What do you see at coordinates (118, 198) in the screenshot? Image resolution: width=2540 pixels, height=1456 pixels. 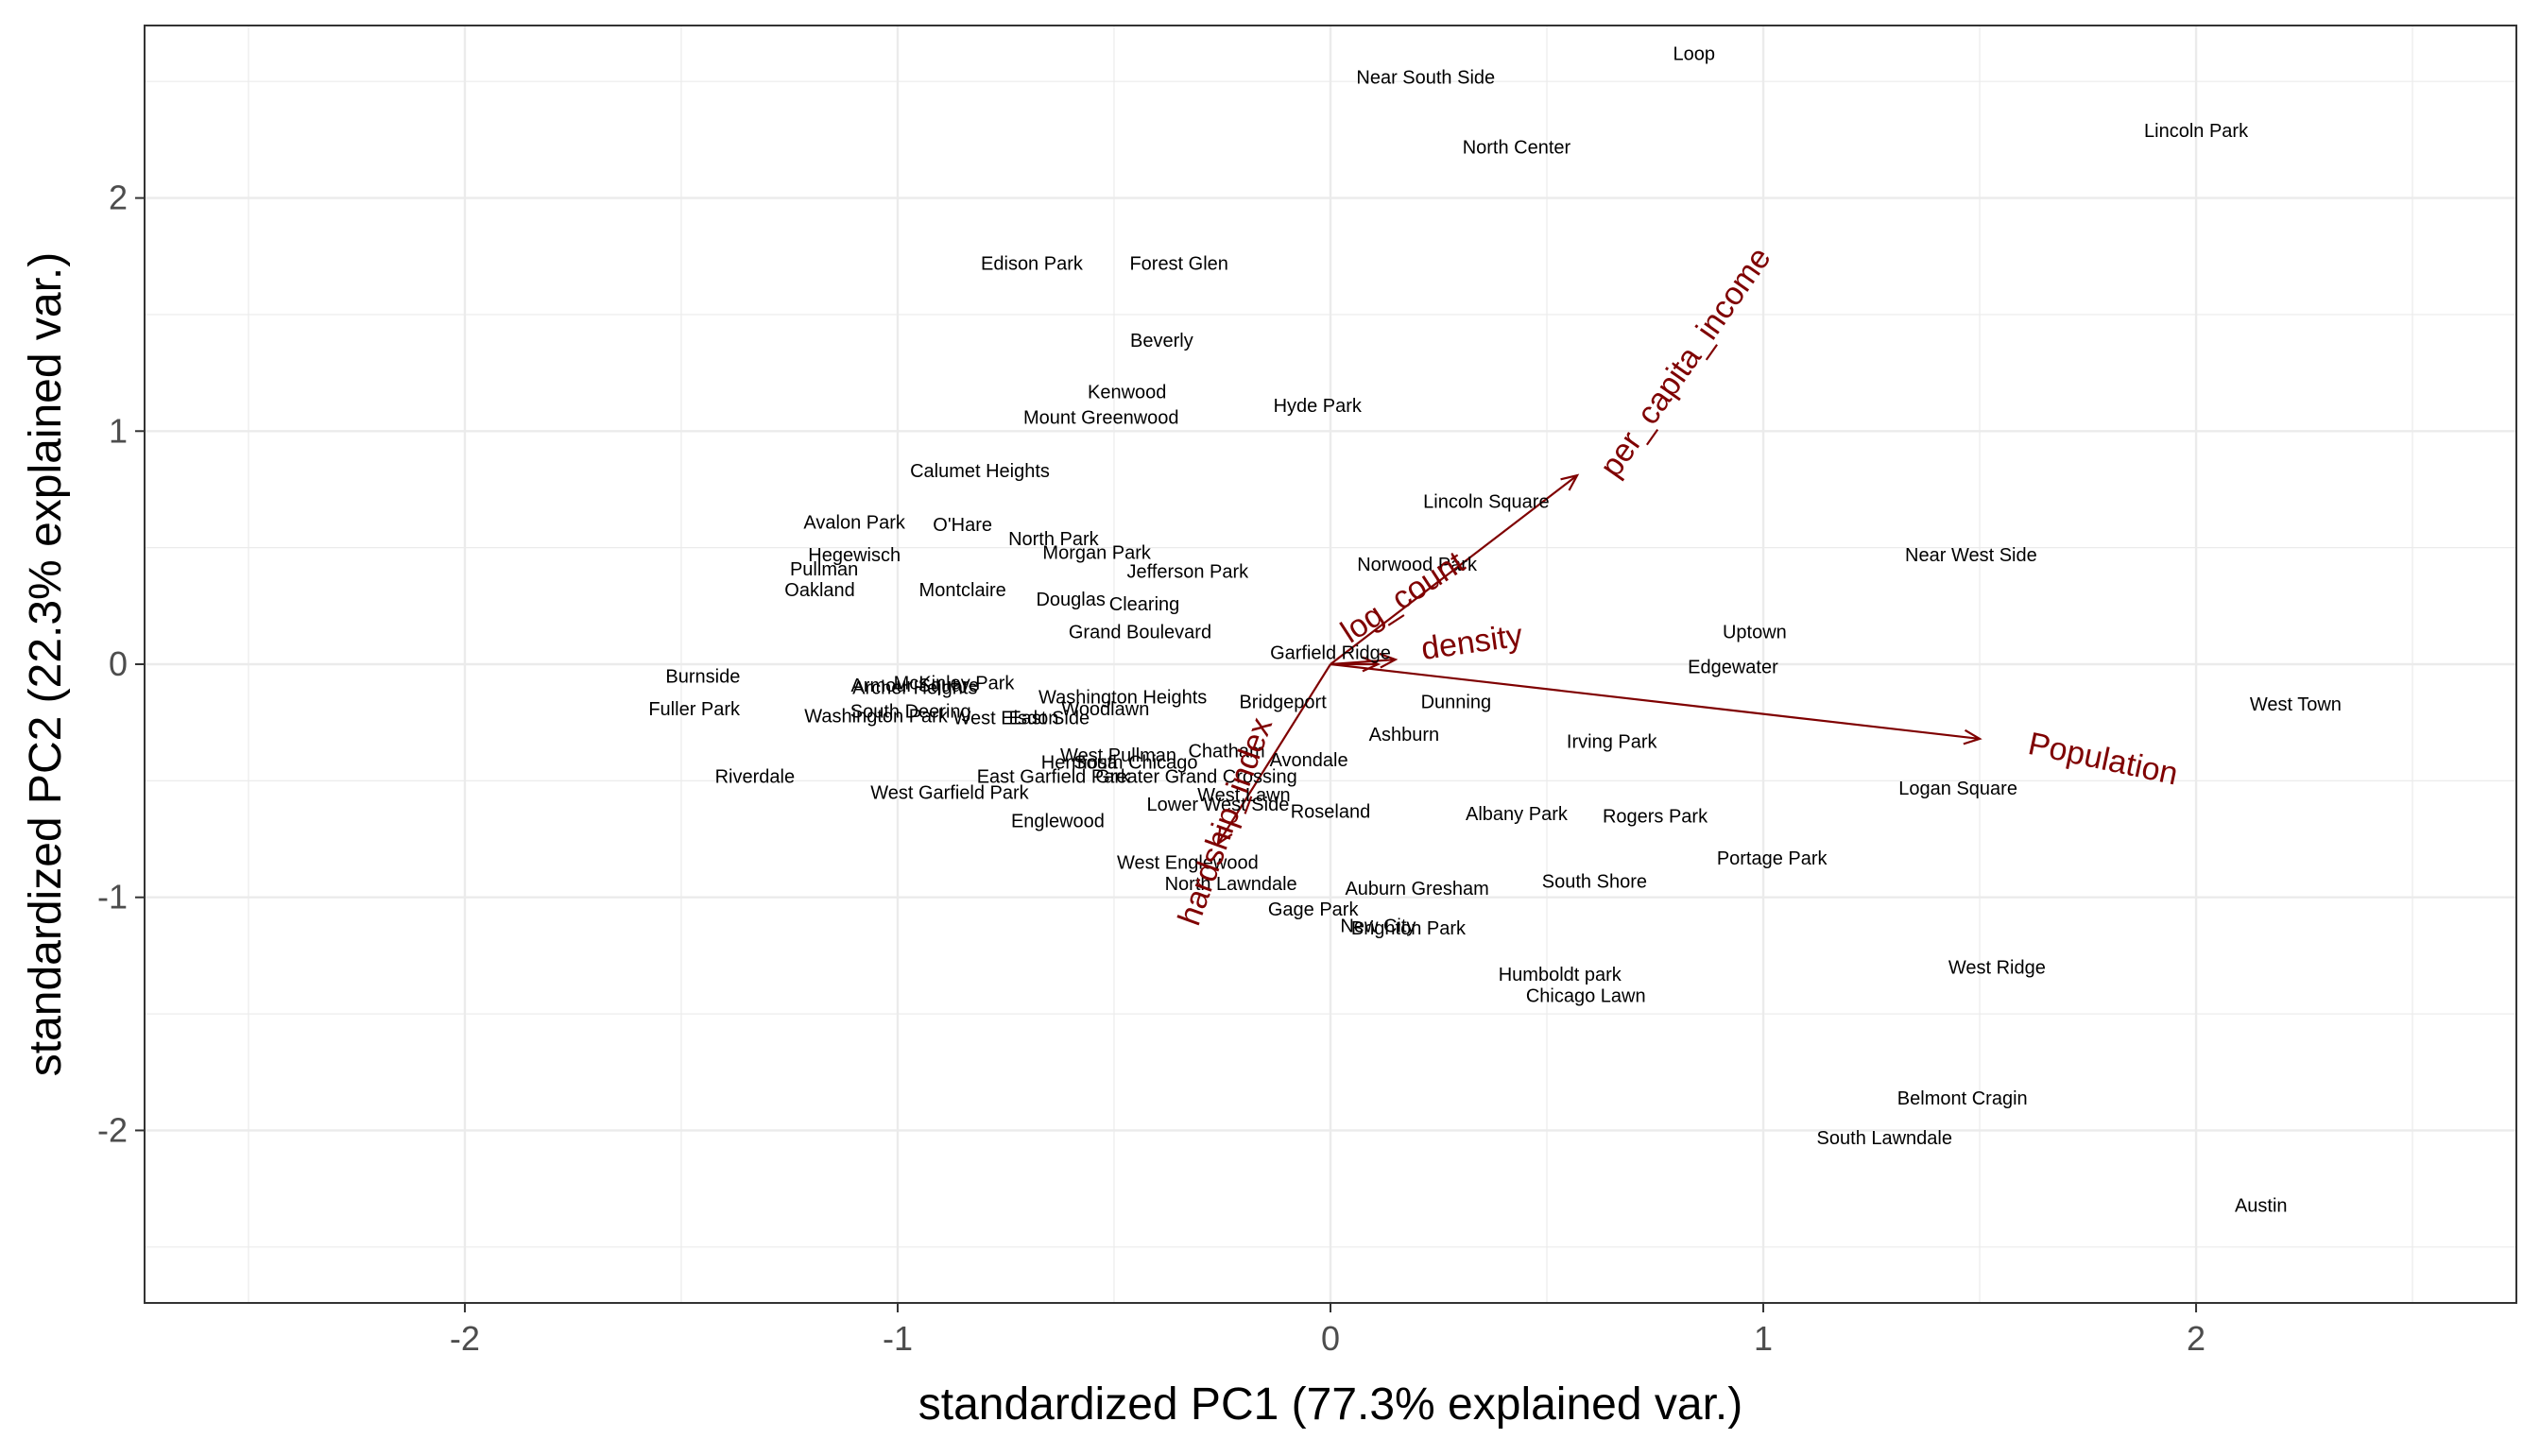 I see `y-tick-label: 2` at bounding box center [118, 198].